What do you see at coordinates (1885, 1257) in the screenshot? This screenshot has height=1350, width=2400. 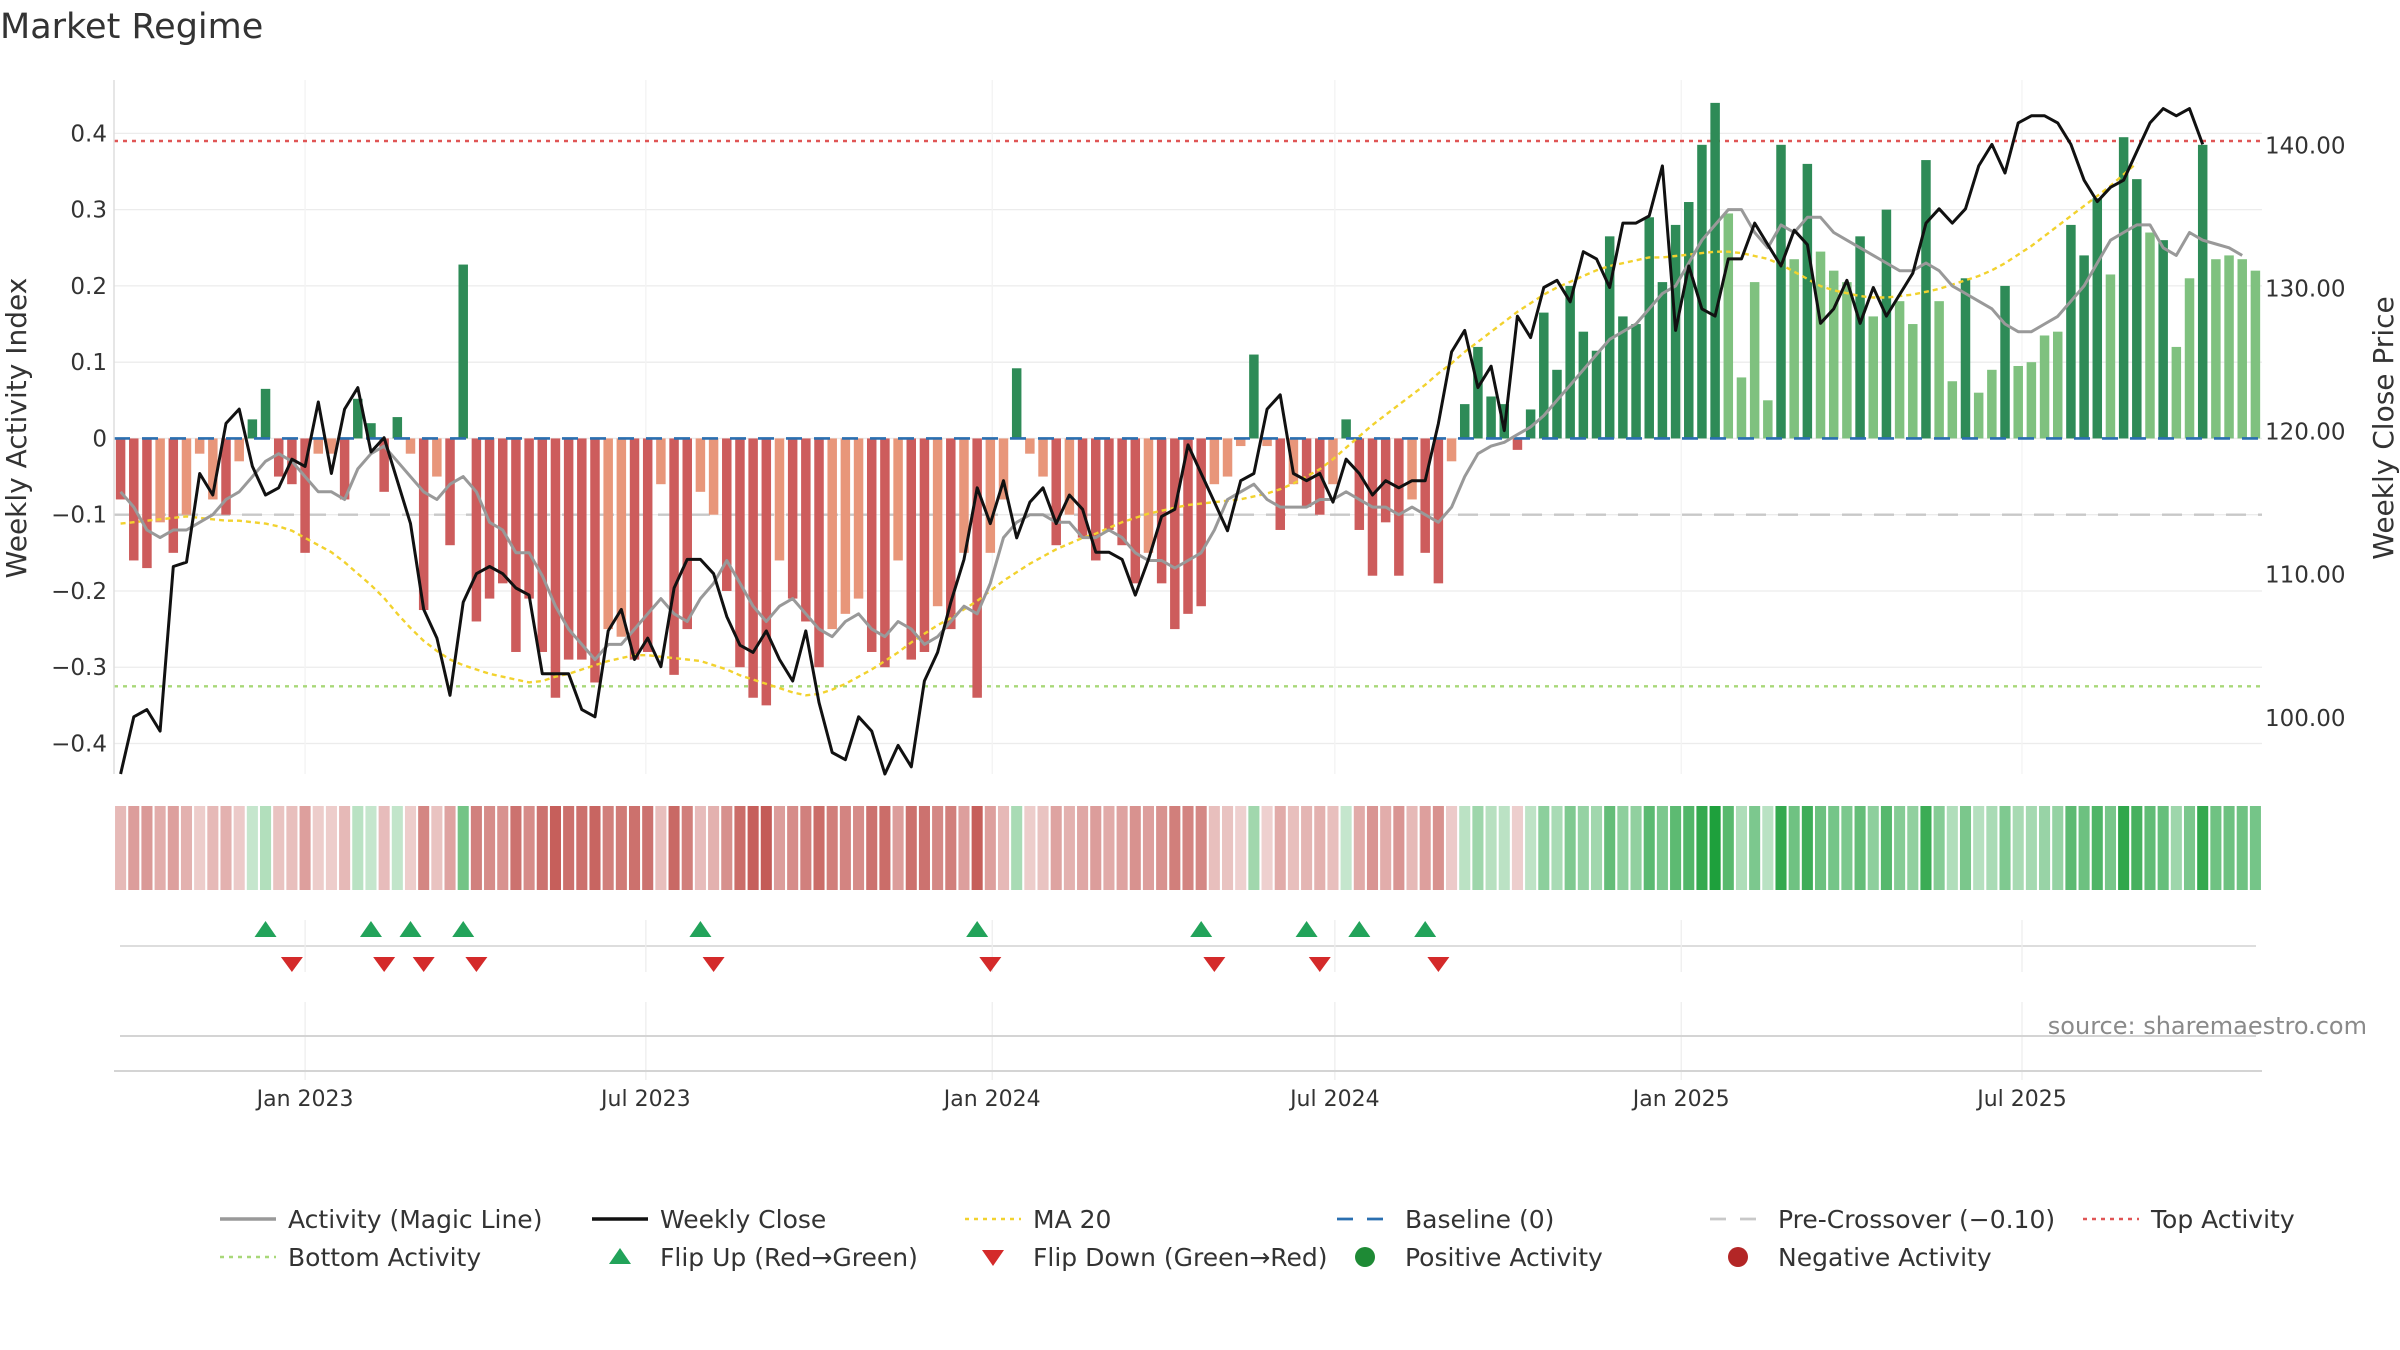 I see `legend-label: Negative Activity` at bounding box center [1885, 1257].